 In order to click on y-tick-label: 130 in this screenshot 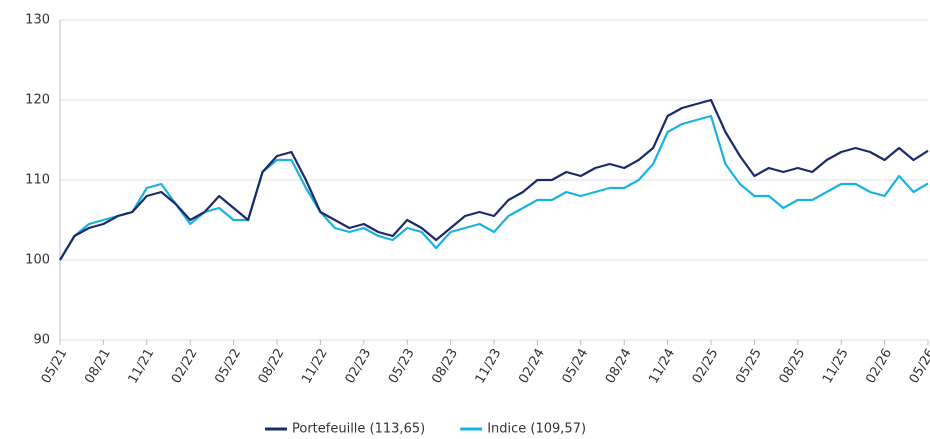, I will do `click(37, 20)`.